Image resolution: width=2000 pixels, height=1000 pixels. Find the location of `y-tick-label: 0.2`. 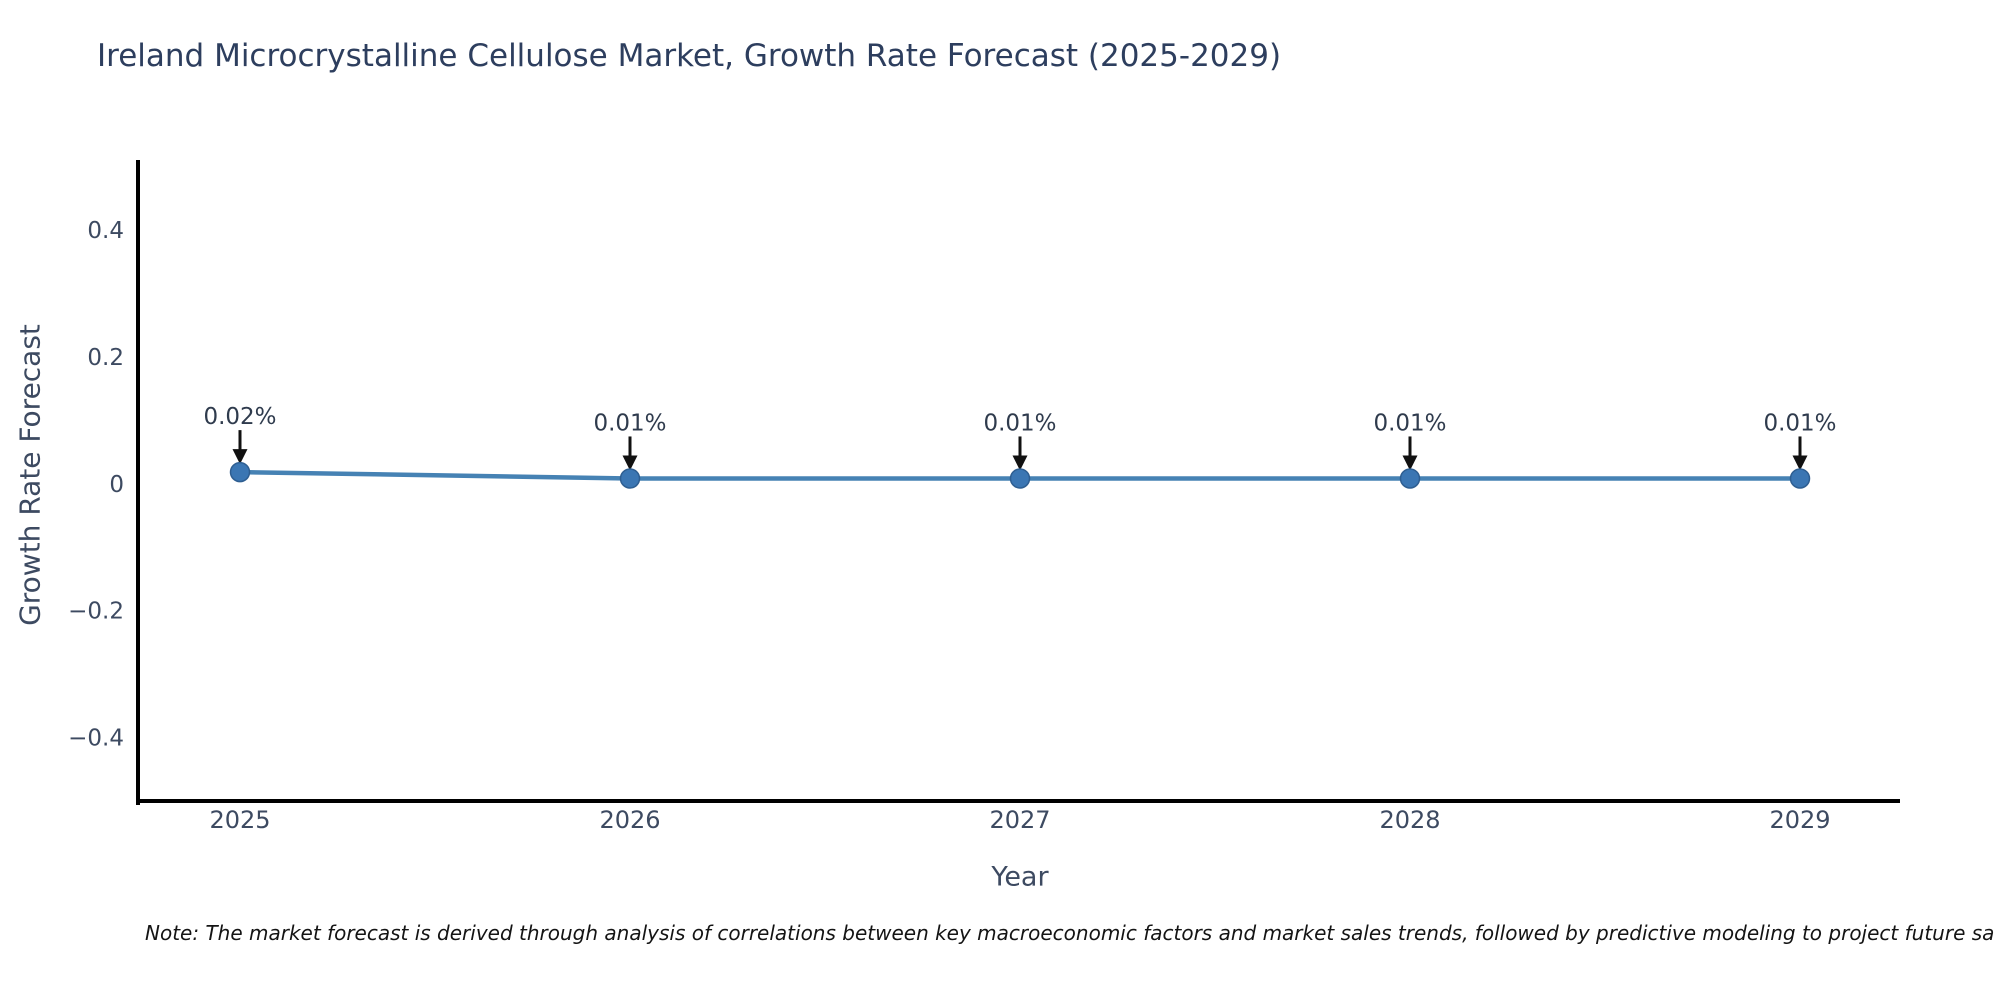

y-tick-label: 0.2 is located at coordinates (105, 358).